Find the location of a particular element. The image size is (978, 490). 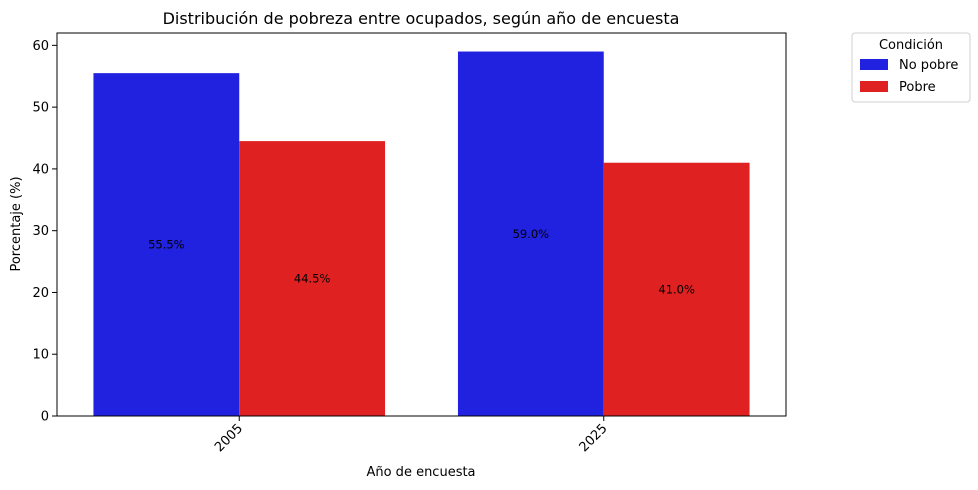

legend: Condición No pobre Pobre is located at coordinates (911, 67).